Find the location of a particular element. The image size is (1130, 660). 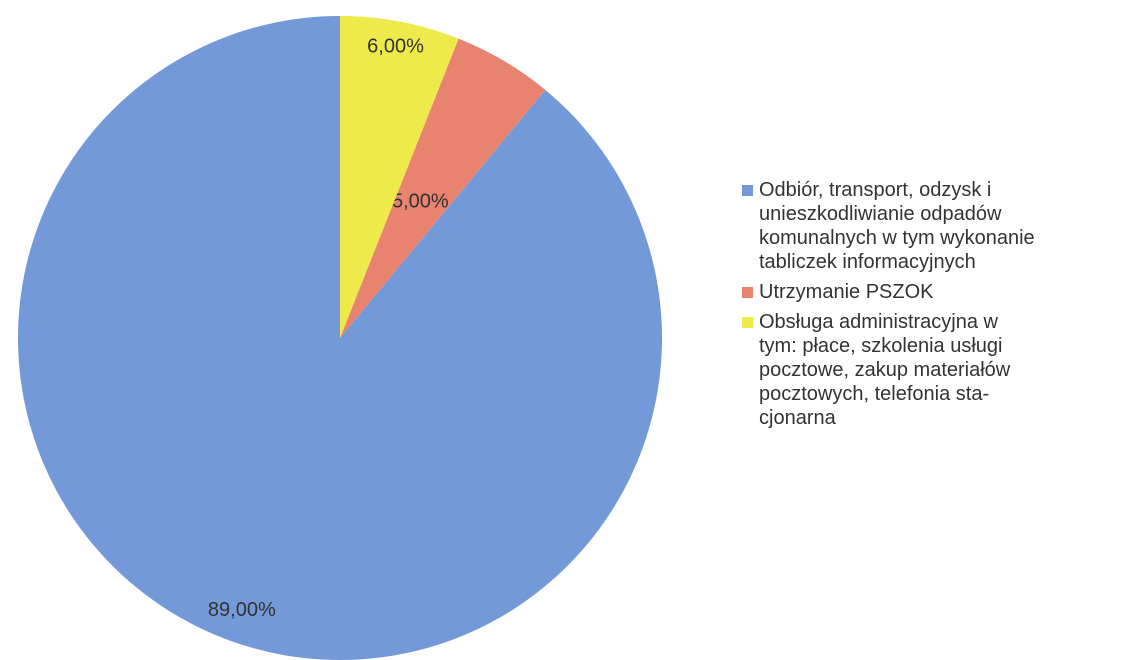

data-label: 5,00% is located at coordinates (420, 201).